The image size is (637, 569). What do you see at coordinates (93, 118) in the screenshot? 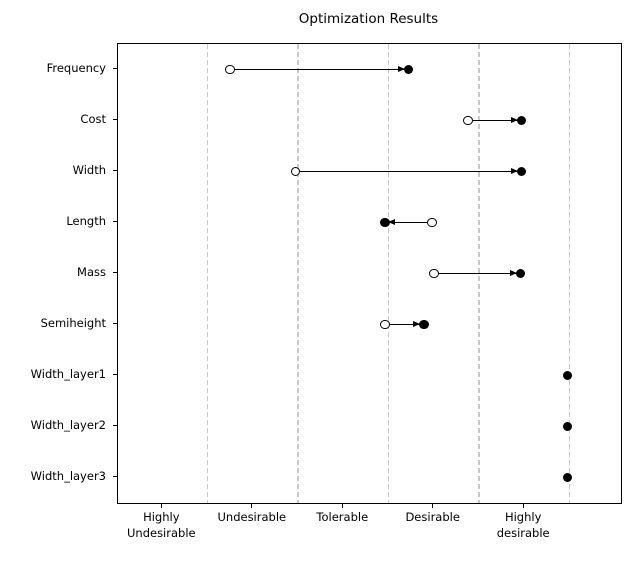
I see `y-axis-label: Cost` at bounding box center [93, 118].